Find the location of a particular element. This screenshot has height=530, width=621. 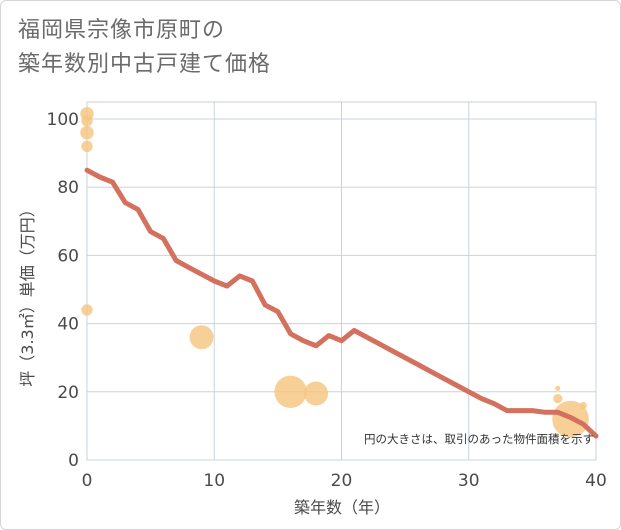

x-tick-label: 10 is located at coordinates (214, 481).